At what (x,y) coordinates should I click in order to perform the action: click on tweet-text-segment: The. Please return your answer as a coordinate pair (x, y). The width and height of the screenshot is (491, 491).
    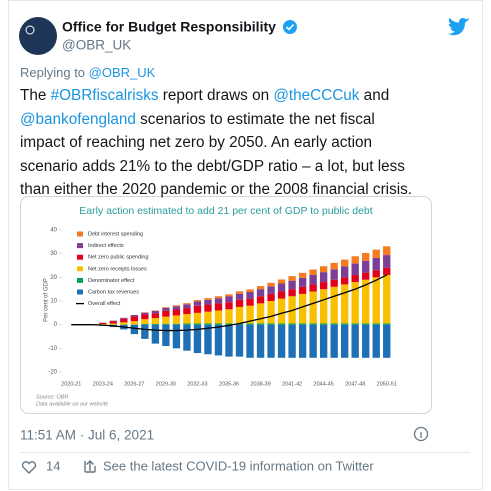
    Looking at the image, I should click on (35, 95).